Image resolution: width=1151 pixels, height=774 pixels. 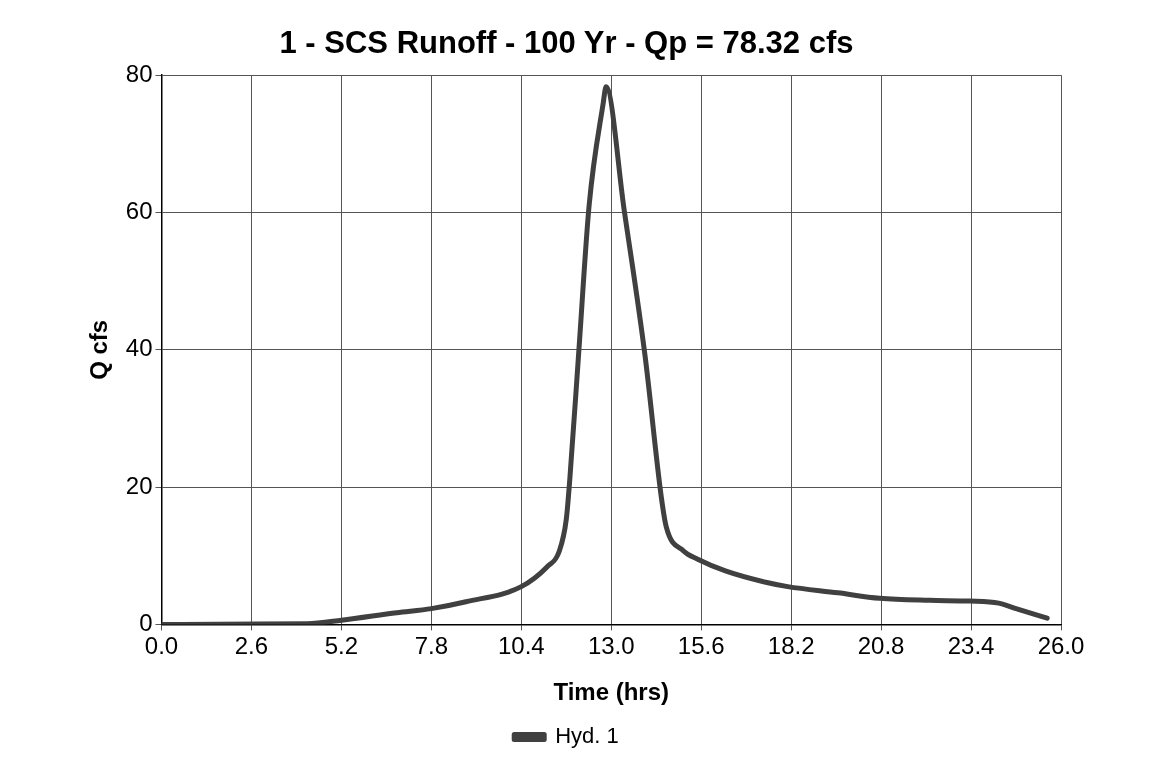 What do you see at coordinates (587, 736) in the screenshot?
I see `legend-label: Hyd. 1` at bounding box center [587, 736].